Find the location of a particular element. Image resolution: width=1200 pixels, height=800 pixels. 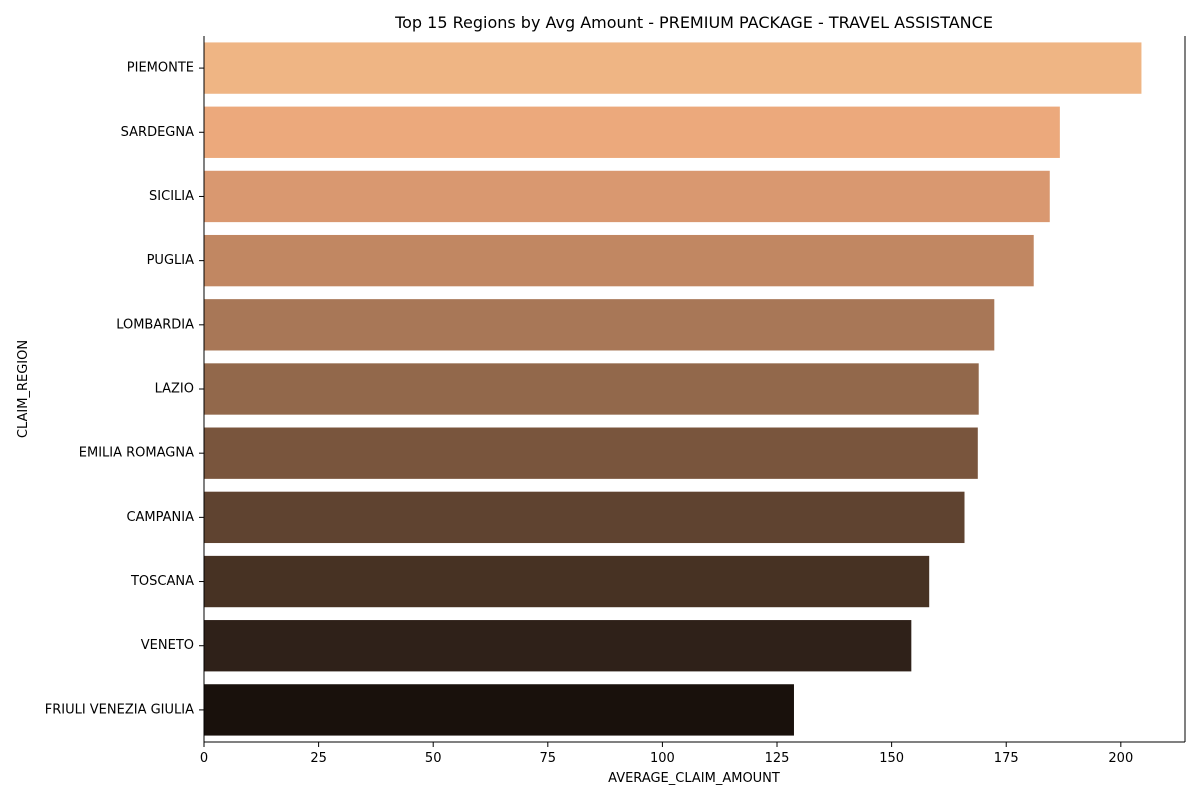

y-tick-label: CAMPANIA is located at coordinates (160, 517).